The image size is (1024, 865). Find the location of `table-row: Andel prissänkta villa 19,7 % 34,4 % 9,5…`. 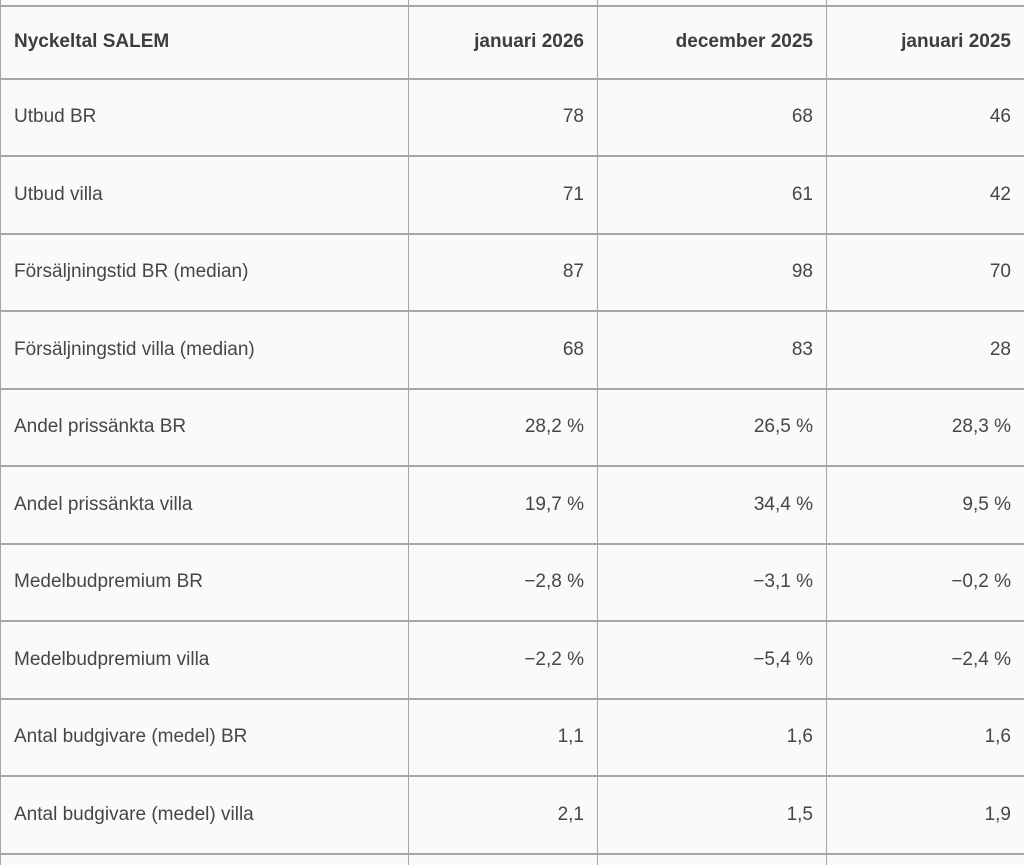

table-row: Andel prissänkta villa 19,7 % 34,4 % 9,5… is located at coordinates (512, 505).